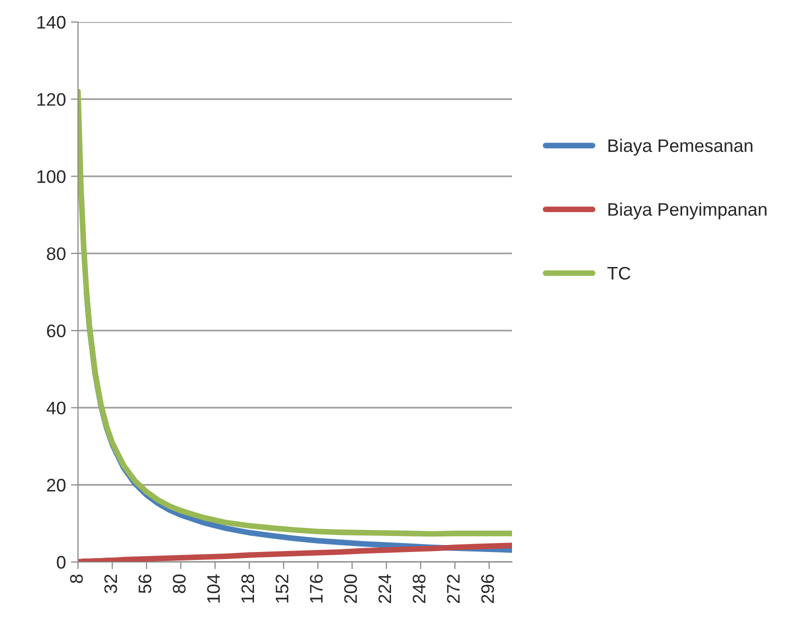 The width and height of the screenshot is (801, 622). What do you see at coordinates (56, 408) in the screenshot?
I see `y-tick-label: 40` at bounding box center [56, 408].